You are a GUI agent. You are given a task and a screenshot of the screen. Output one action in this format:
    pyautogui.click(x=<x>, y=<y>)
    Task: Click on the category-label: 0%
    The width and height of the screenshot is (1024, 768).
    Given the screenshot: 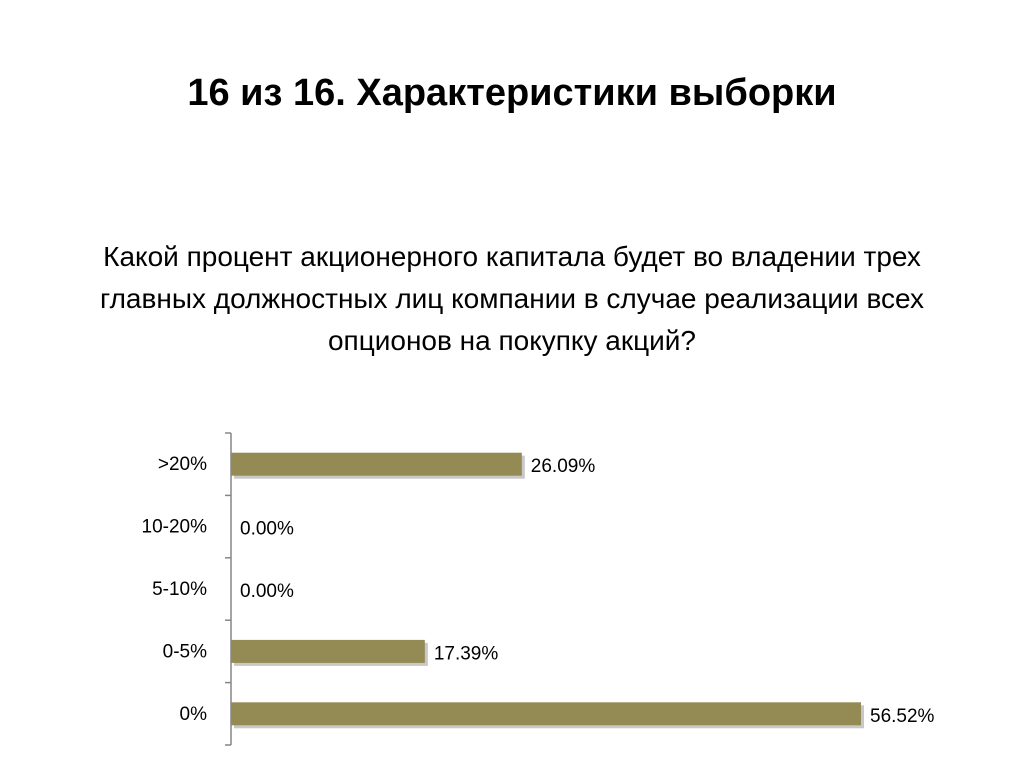 What is the action you would take?
    pyautogui.click(x=194, y=714)
    